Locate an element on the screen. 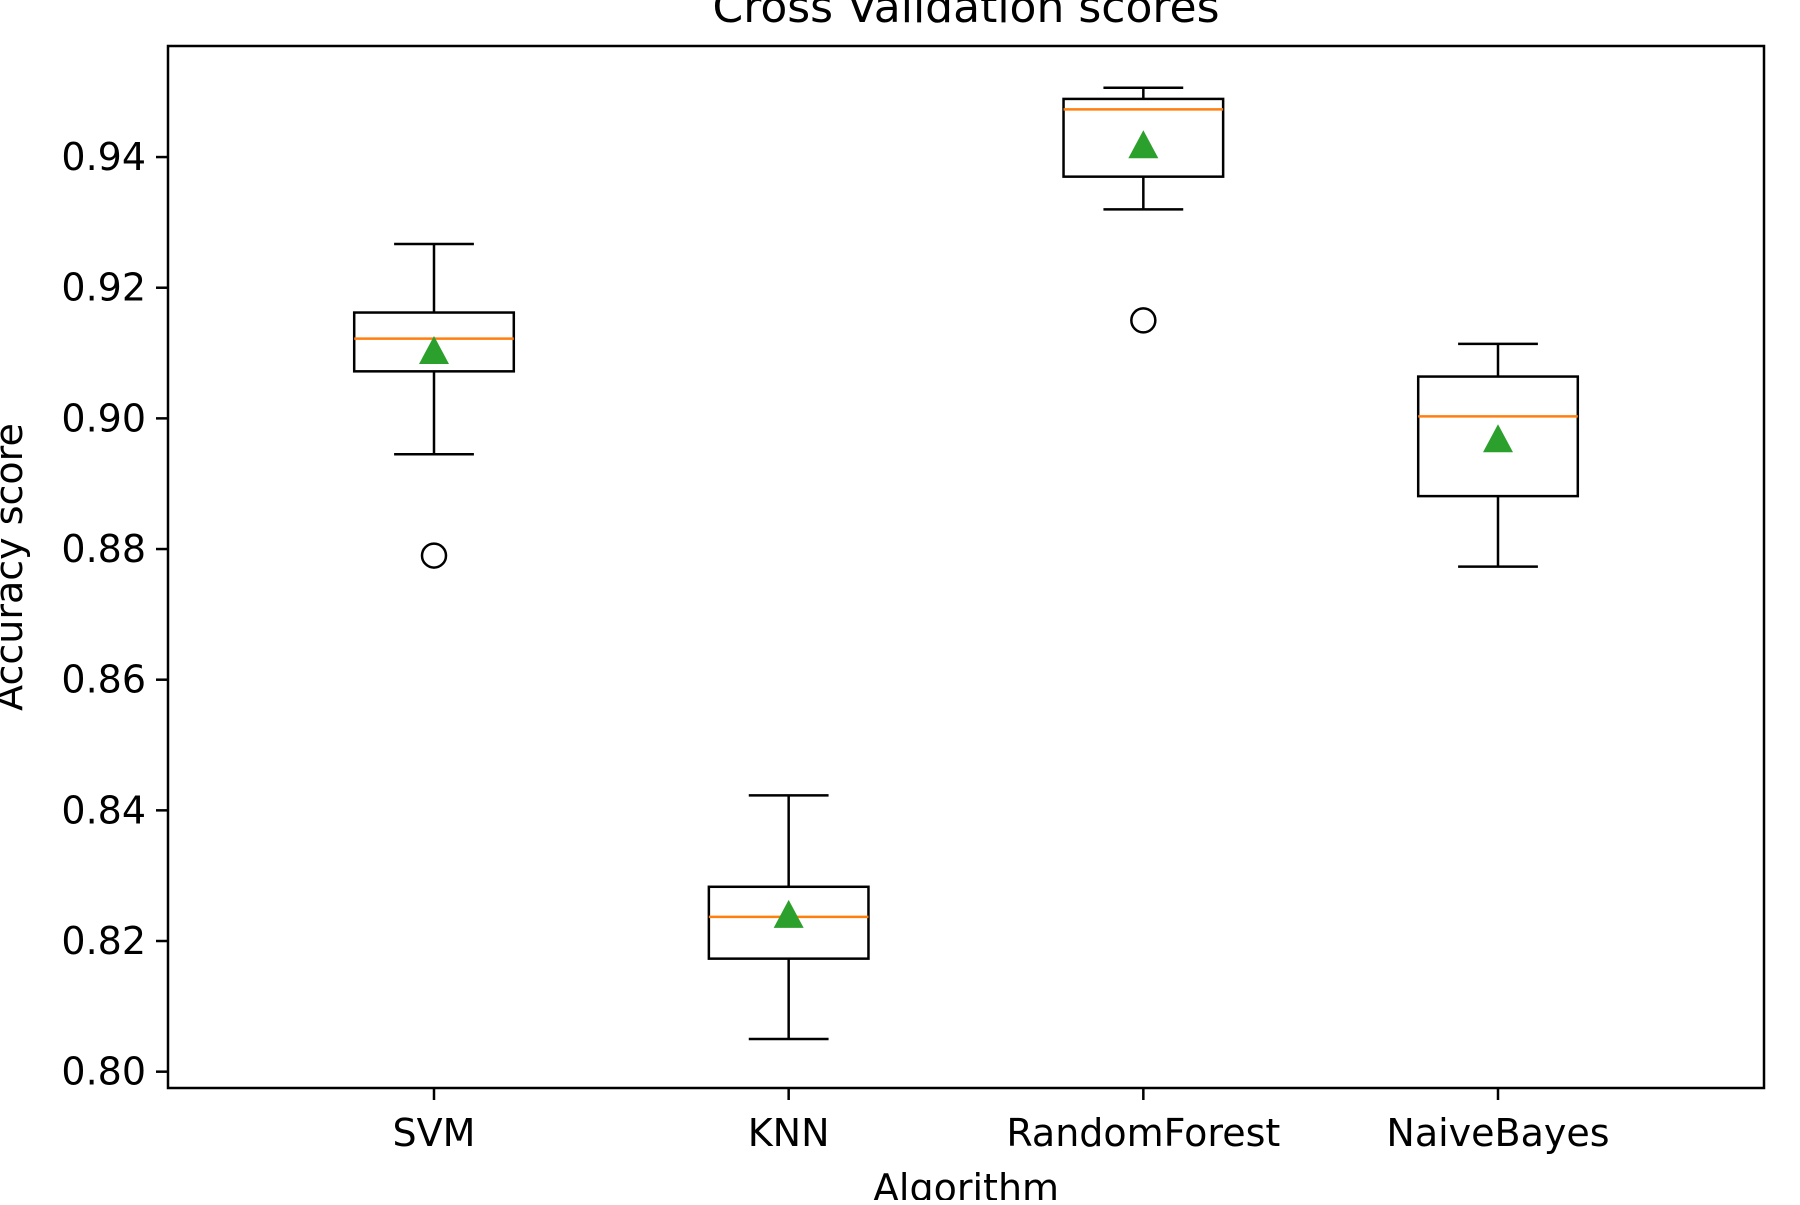 Image resolution: width=1800 pixels, height=1205 pixels. box-group-svm is located at coordinates (434, 405).